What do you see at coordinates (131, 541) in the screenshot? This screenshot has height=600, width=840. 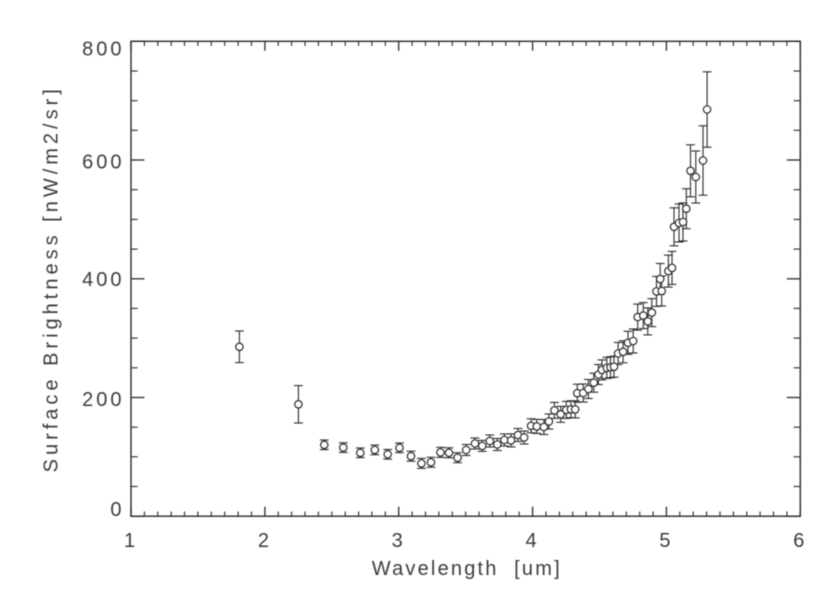 I see `svg-text: 1` at bounding box center [131, 541].